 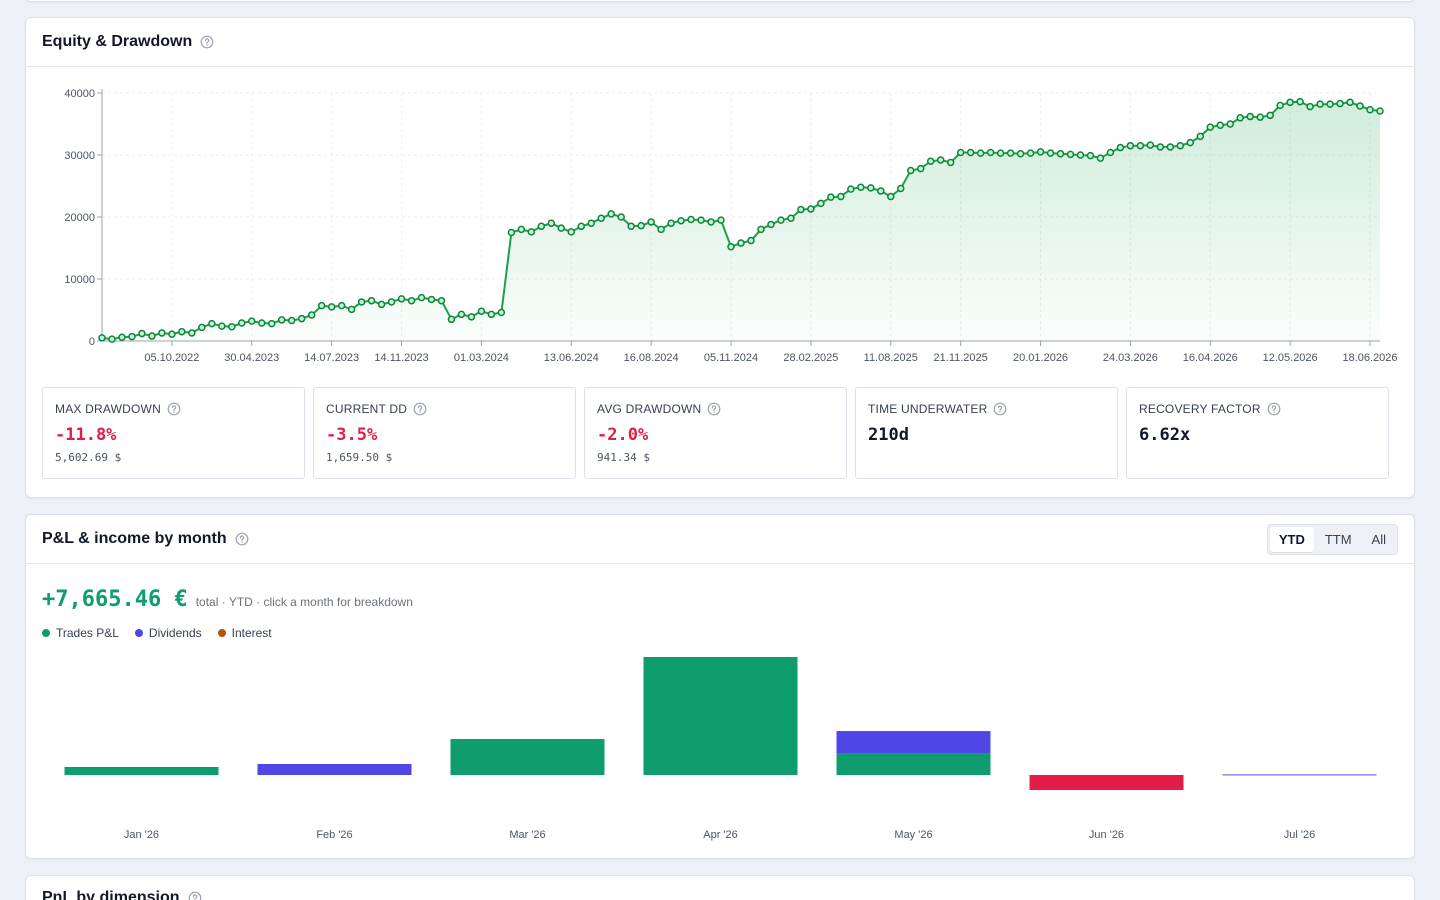 What do you see at coordinates (1291, 539) in the screenshot?
I see `tab: YTD` at bounding box center [1291, 539].